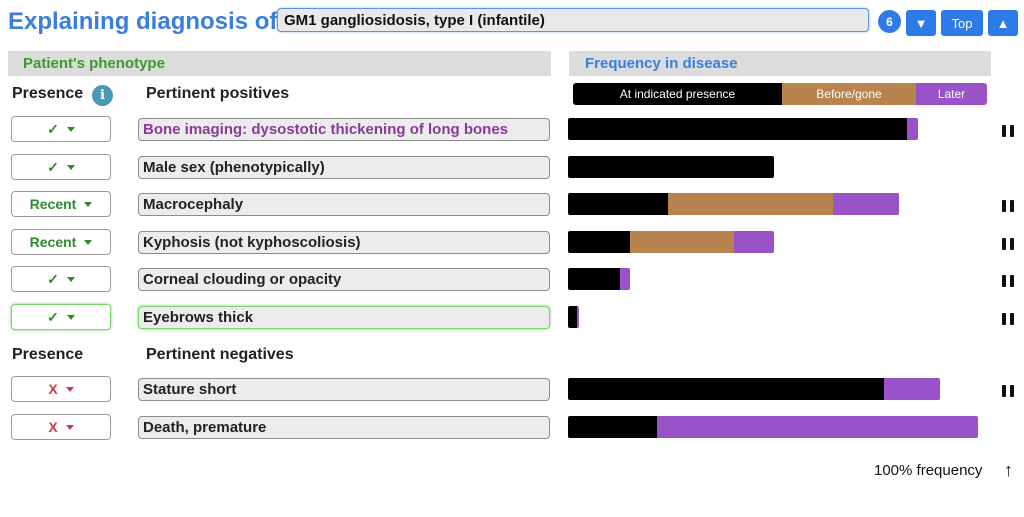  I want to click on diagnosis-field: GM1 gangliosidosis, type I (infantile), so click(573, 20).